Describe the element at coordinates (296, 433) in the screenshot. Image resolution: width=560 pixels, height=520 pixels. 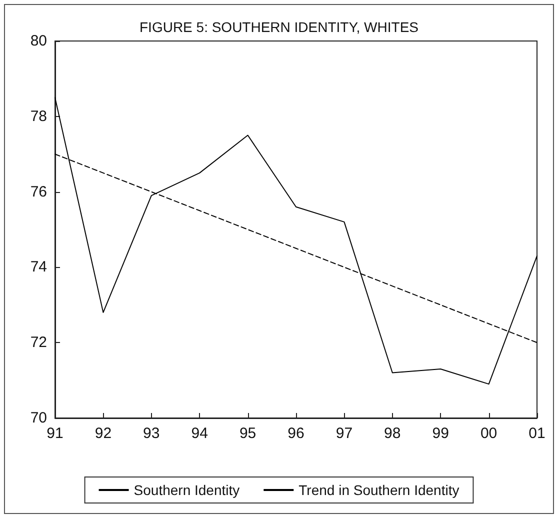
I see `x-tick-label: 96` at that location.